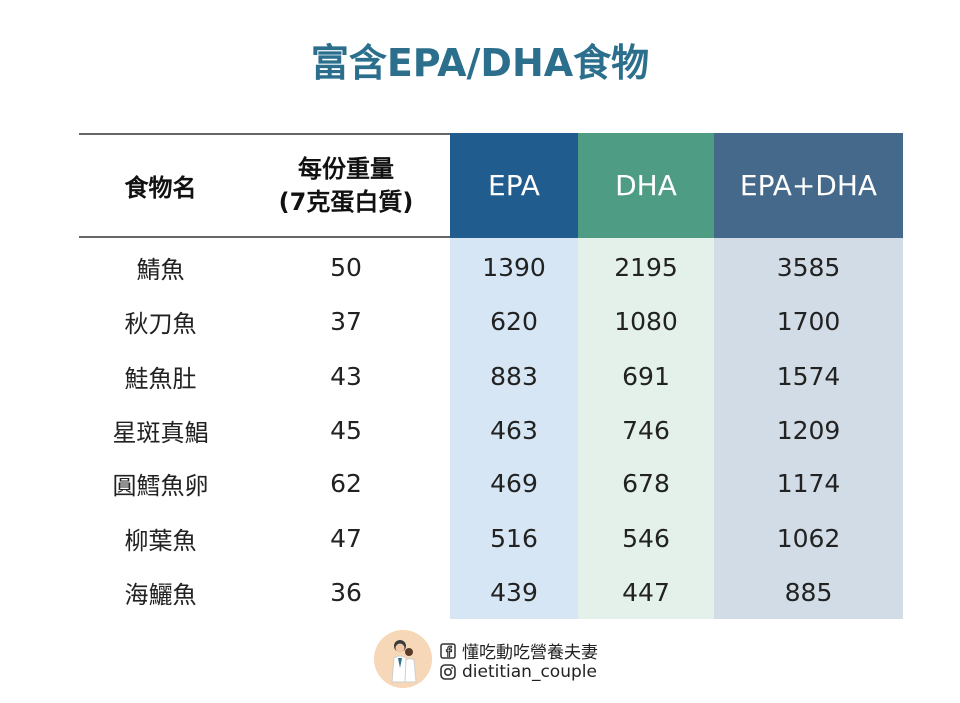  Describe the element at coordinates (448, 672) in the screenshot. I see `instagram-icon` at that location.